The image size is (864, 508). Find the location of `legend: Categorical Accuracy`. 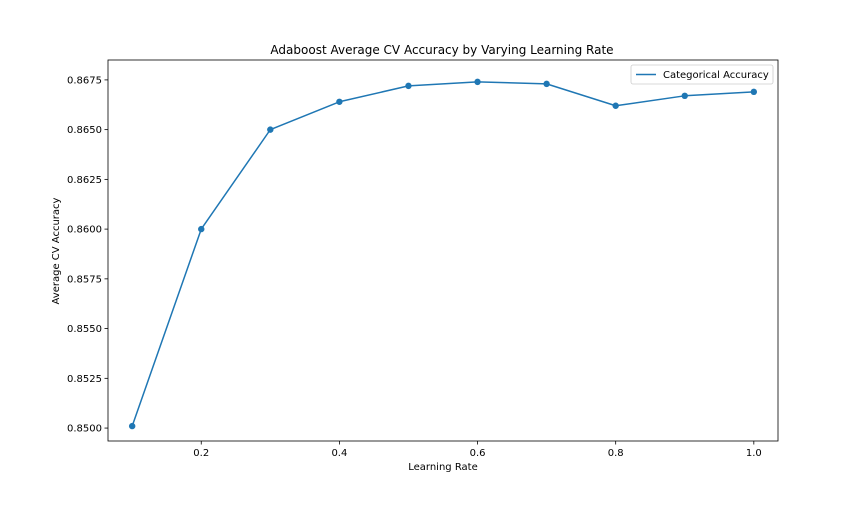

legend: Categorical Accuracy is located at coordinates (702, 74).